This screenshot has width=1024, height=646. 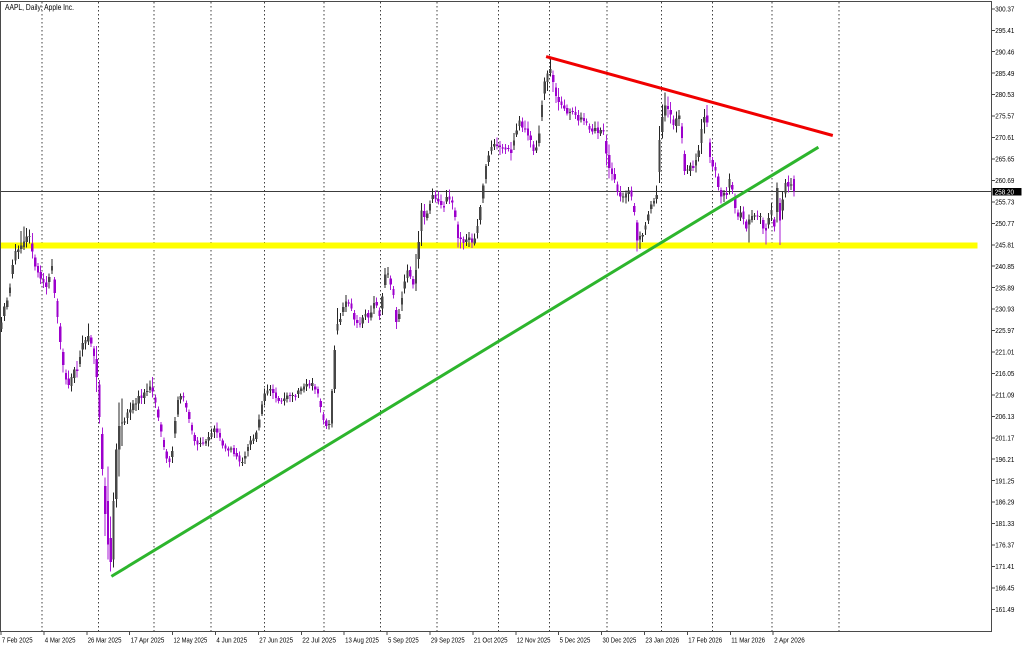 I want to click on svg-text: 12 May 2025, so click(x=191, y=640).